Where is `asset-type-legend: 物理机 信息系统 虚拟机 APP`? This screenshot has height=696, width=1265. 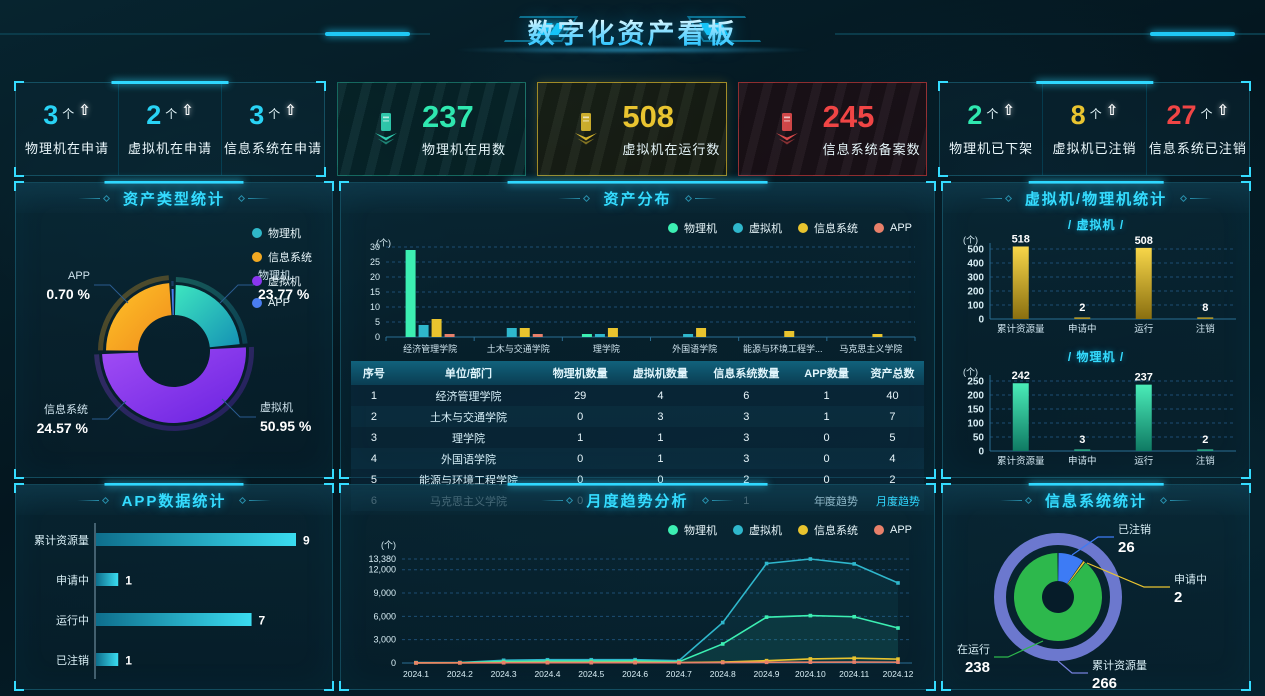
asset-type-legend: 物理机 信息系统 虚拟机 APP is located at coordinates (282, 267).